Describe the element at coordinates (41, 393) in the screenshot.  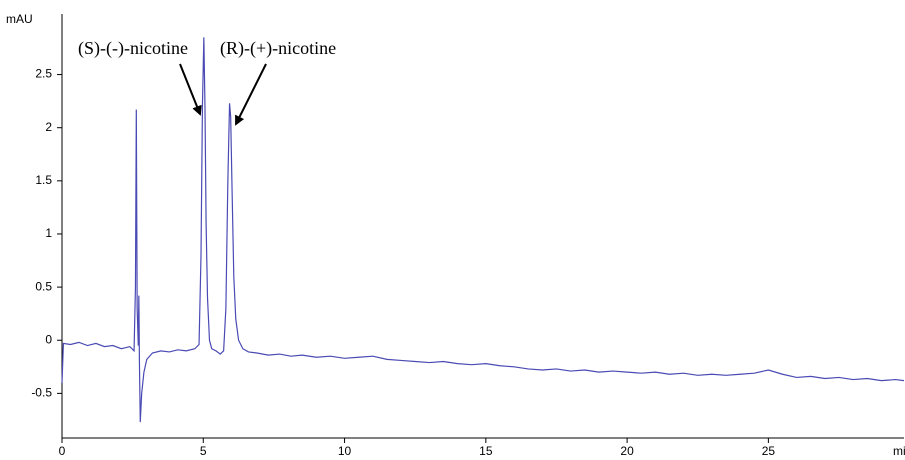
I see `y-tick-label: -0.5` at that location.